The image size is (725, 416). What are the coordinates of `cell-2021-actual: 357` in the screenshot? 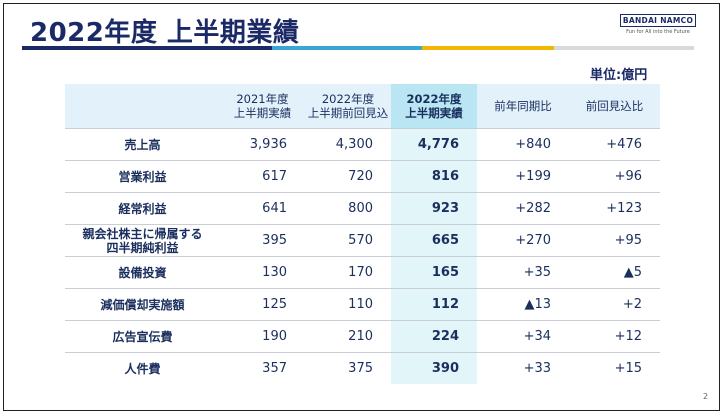 It's located at (274, 368).